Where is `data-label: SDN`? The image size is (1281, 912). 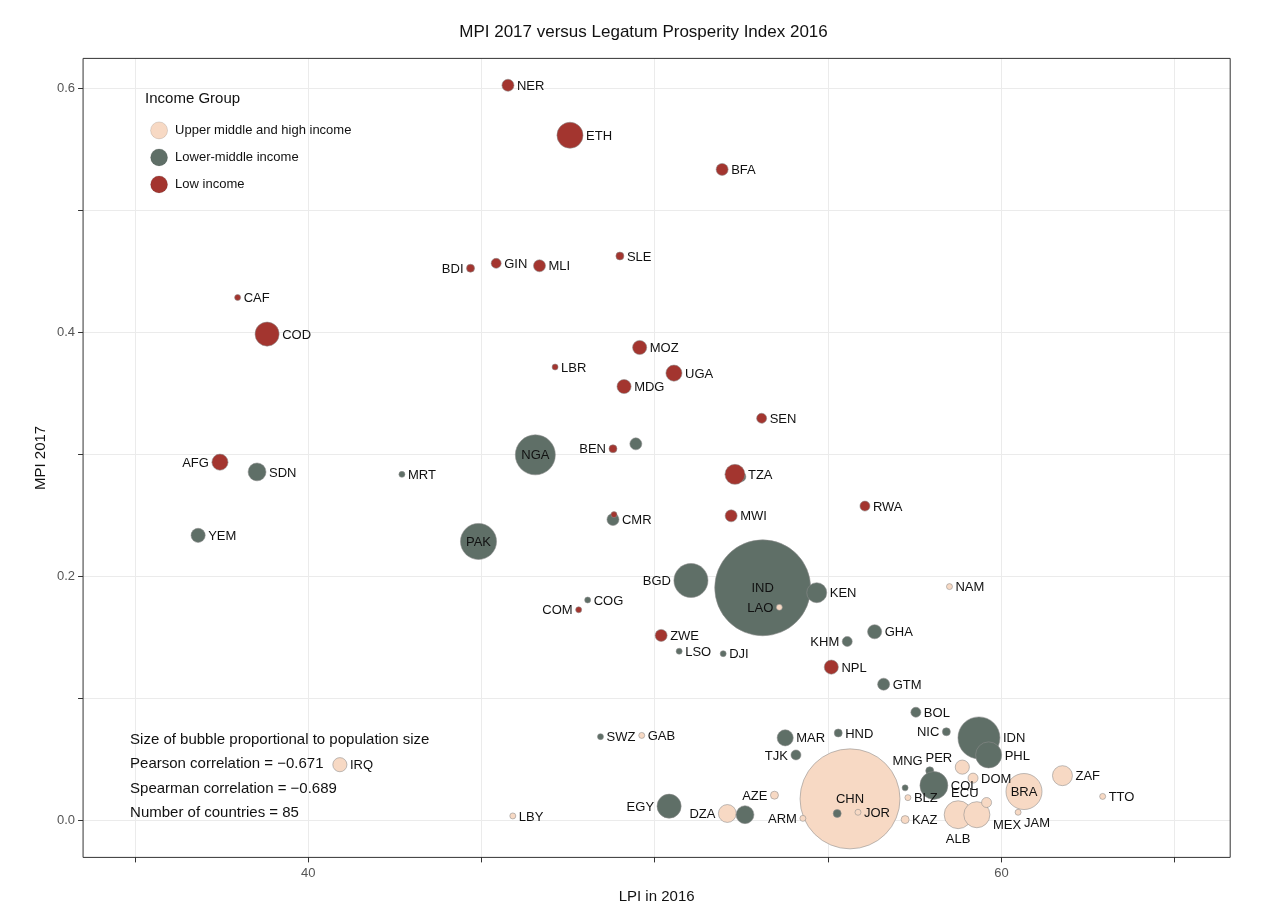
data-label: SDN is located at coordinates (282, 472).